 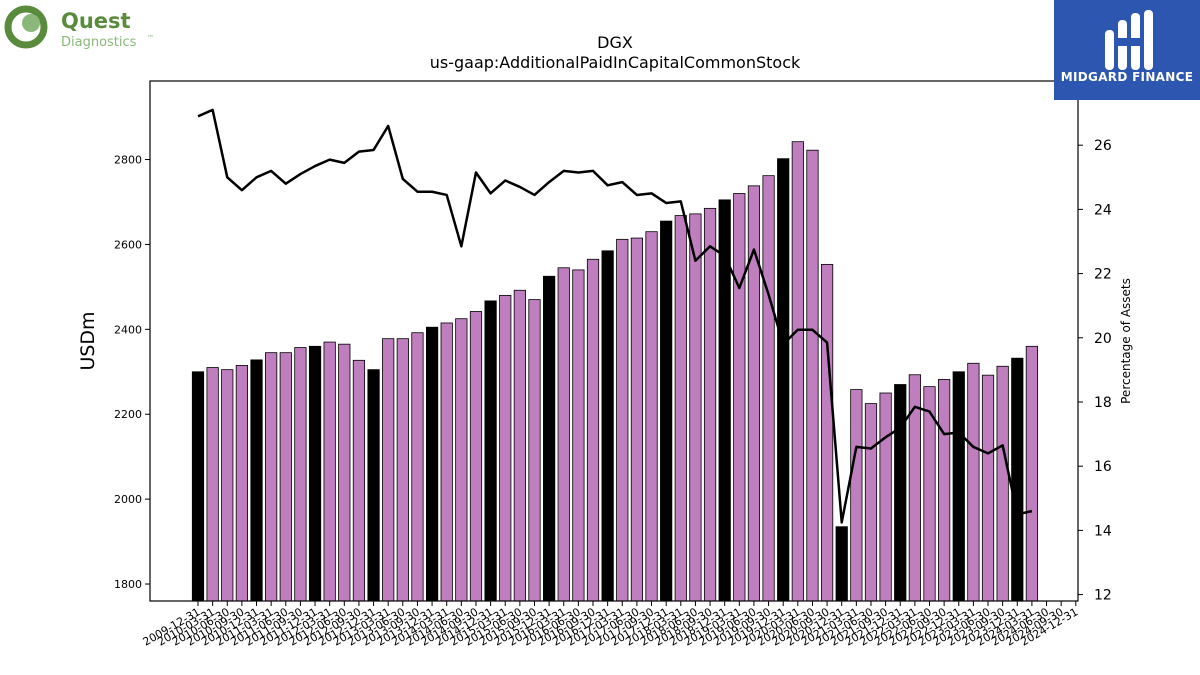 I want to click on y-axis-right: 12 14 16 18 20 22 24 26, so click(x=1095, y=371).